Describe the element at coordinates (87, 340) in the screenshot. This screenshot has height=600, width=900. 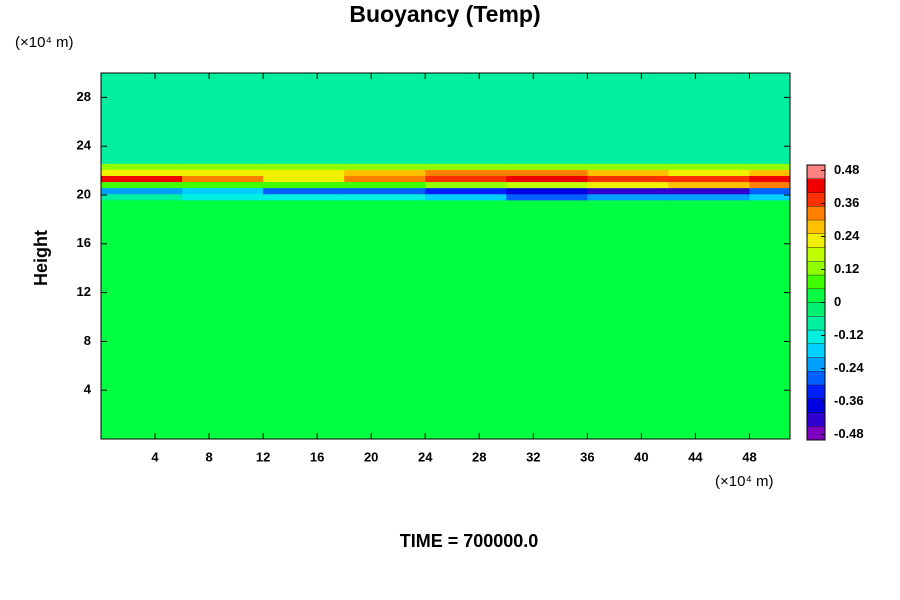
I see `y-tick-label: 8` at that location.